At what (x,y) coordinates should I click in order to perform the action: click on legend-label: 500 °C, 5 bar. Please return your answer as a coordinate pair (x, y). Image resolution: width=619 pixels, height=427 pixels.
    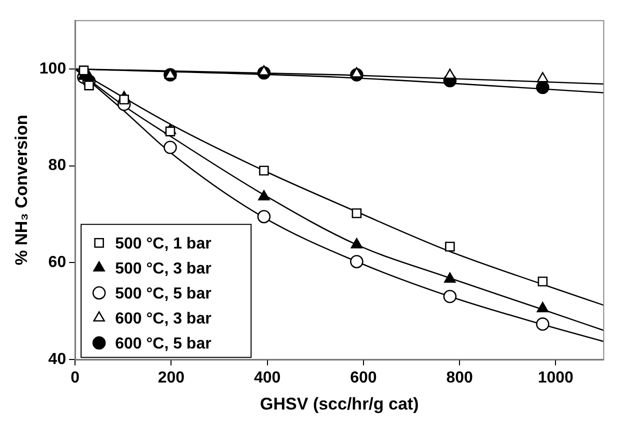
    Looking at the image, I should click on (163, 293).